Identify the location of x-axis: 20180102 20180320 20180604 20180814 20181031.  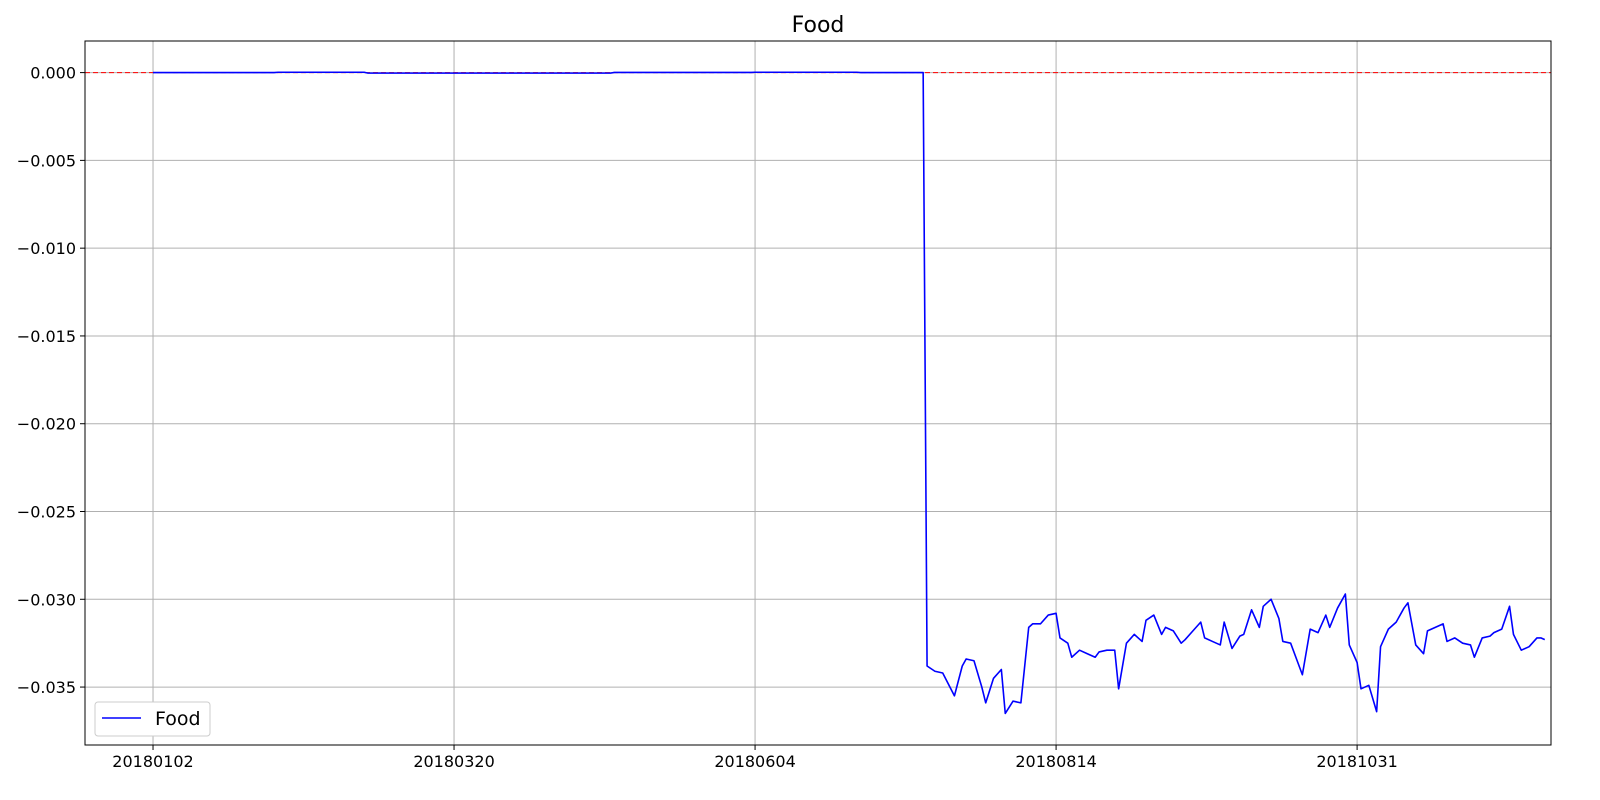
(755, 758).